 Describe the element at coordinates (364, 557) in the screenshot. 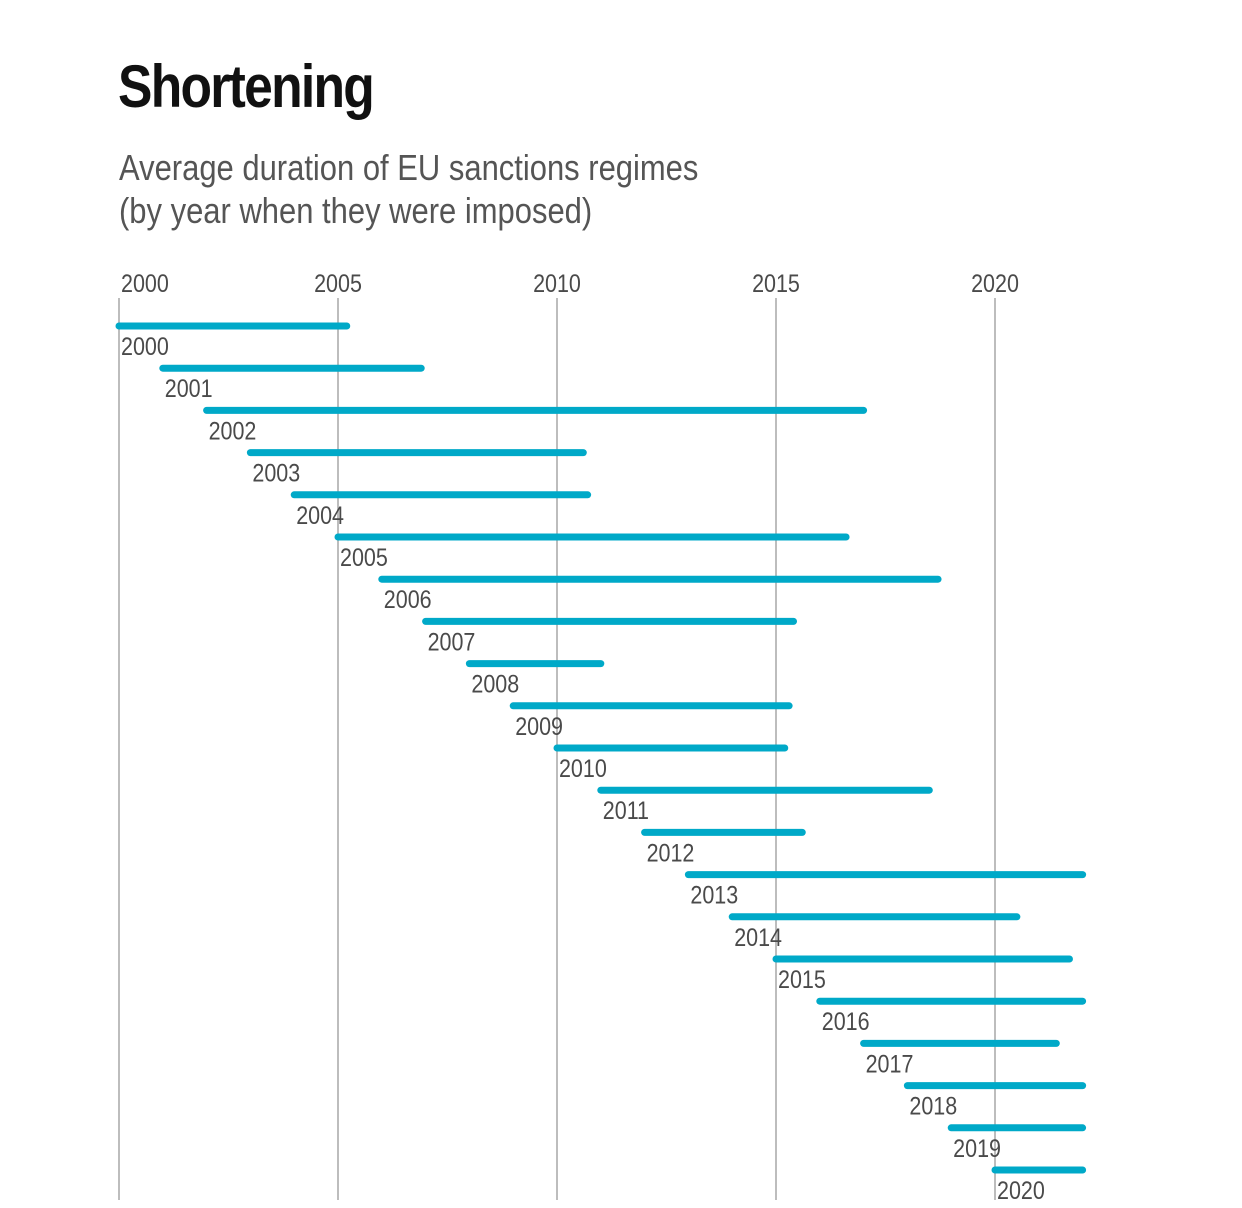

I see `category-label-2005: 2005` at that location.